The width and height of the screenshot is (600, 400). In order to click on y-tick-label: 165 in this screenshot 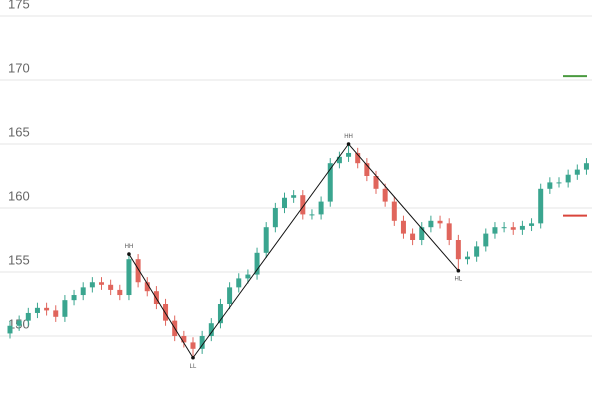, I will do `click(19, 131)`.